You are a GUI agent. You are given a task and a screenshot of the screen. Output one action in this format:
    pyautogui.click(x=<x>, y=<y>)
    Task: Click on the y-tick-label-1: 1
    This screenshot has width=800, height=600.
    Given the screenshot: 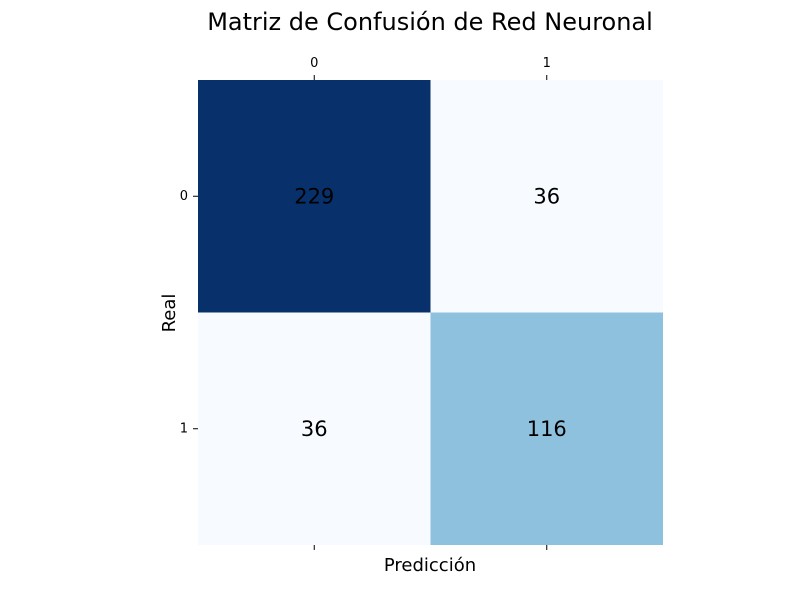 What is the action you would take?
    pyautogui.click(x=184, y=428)
    